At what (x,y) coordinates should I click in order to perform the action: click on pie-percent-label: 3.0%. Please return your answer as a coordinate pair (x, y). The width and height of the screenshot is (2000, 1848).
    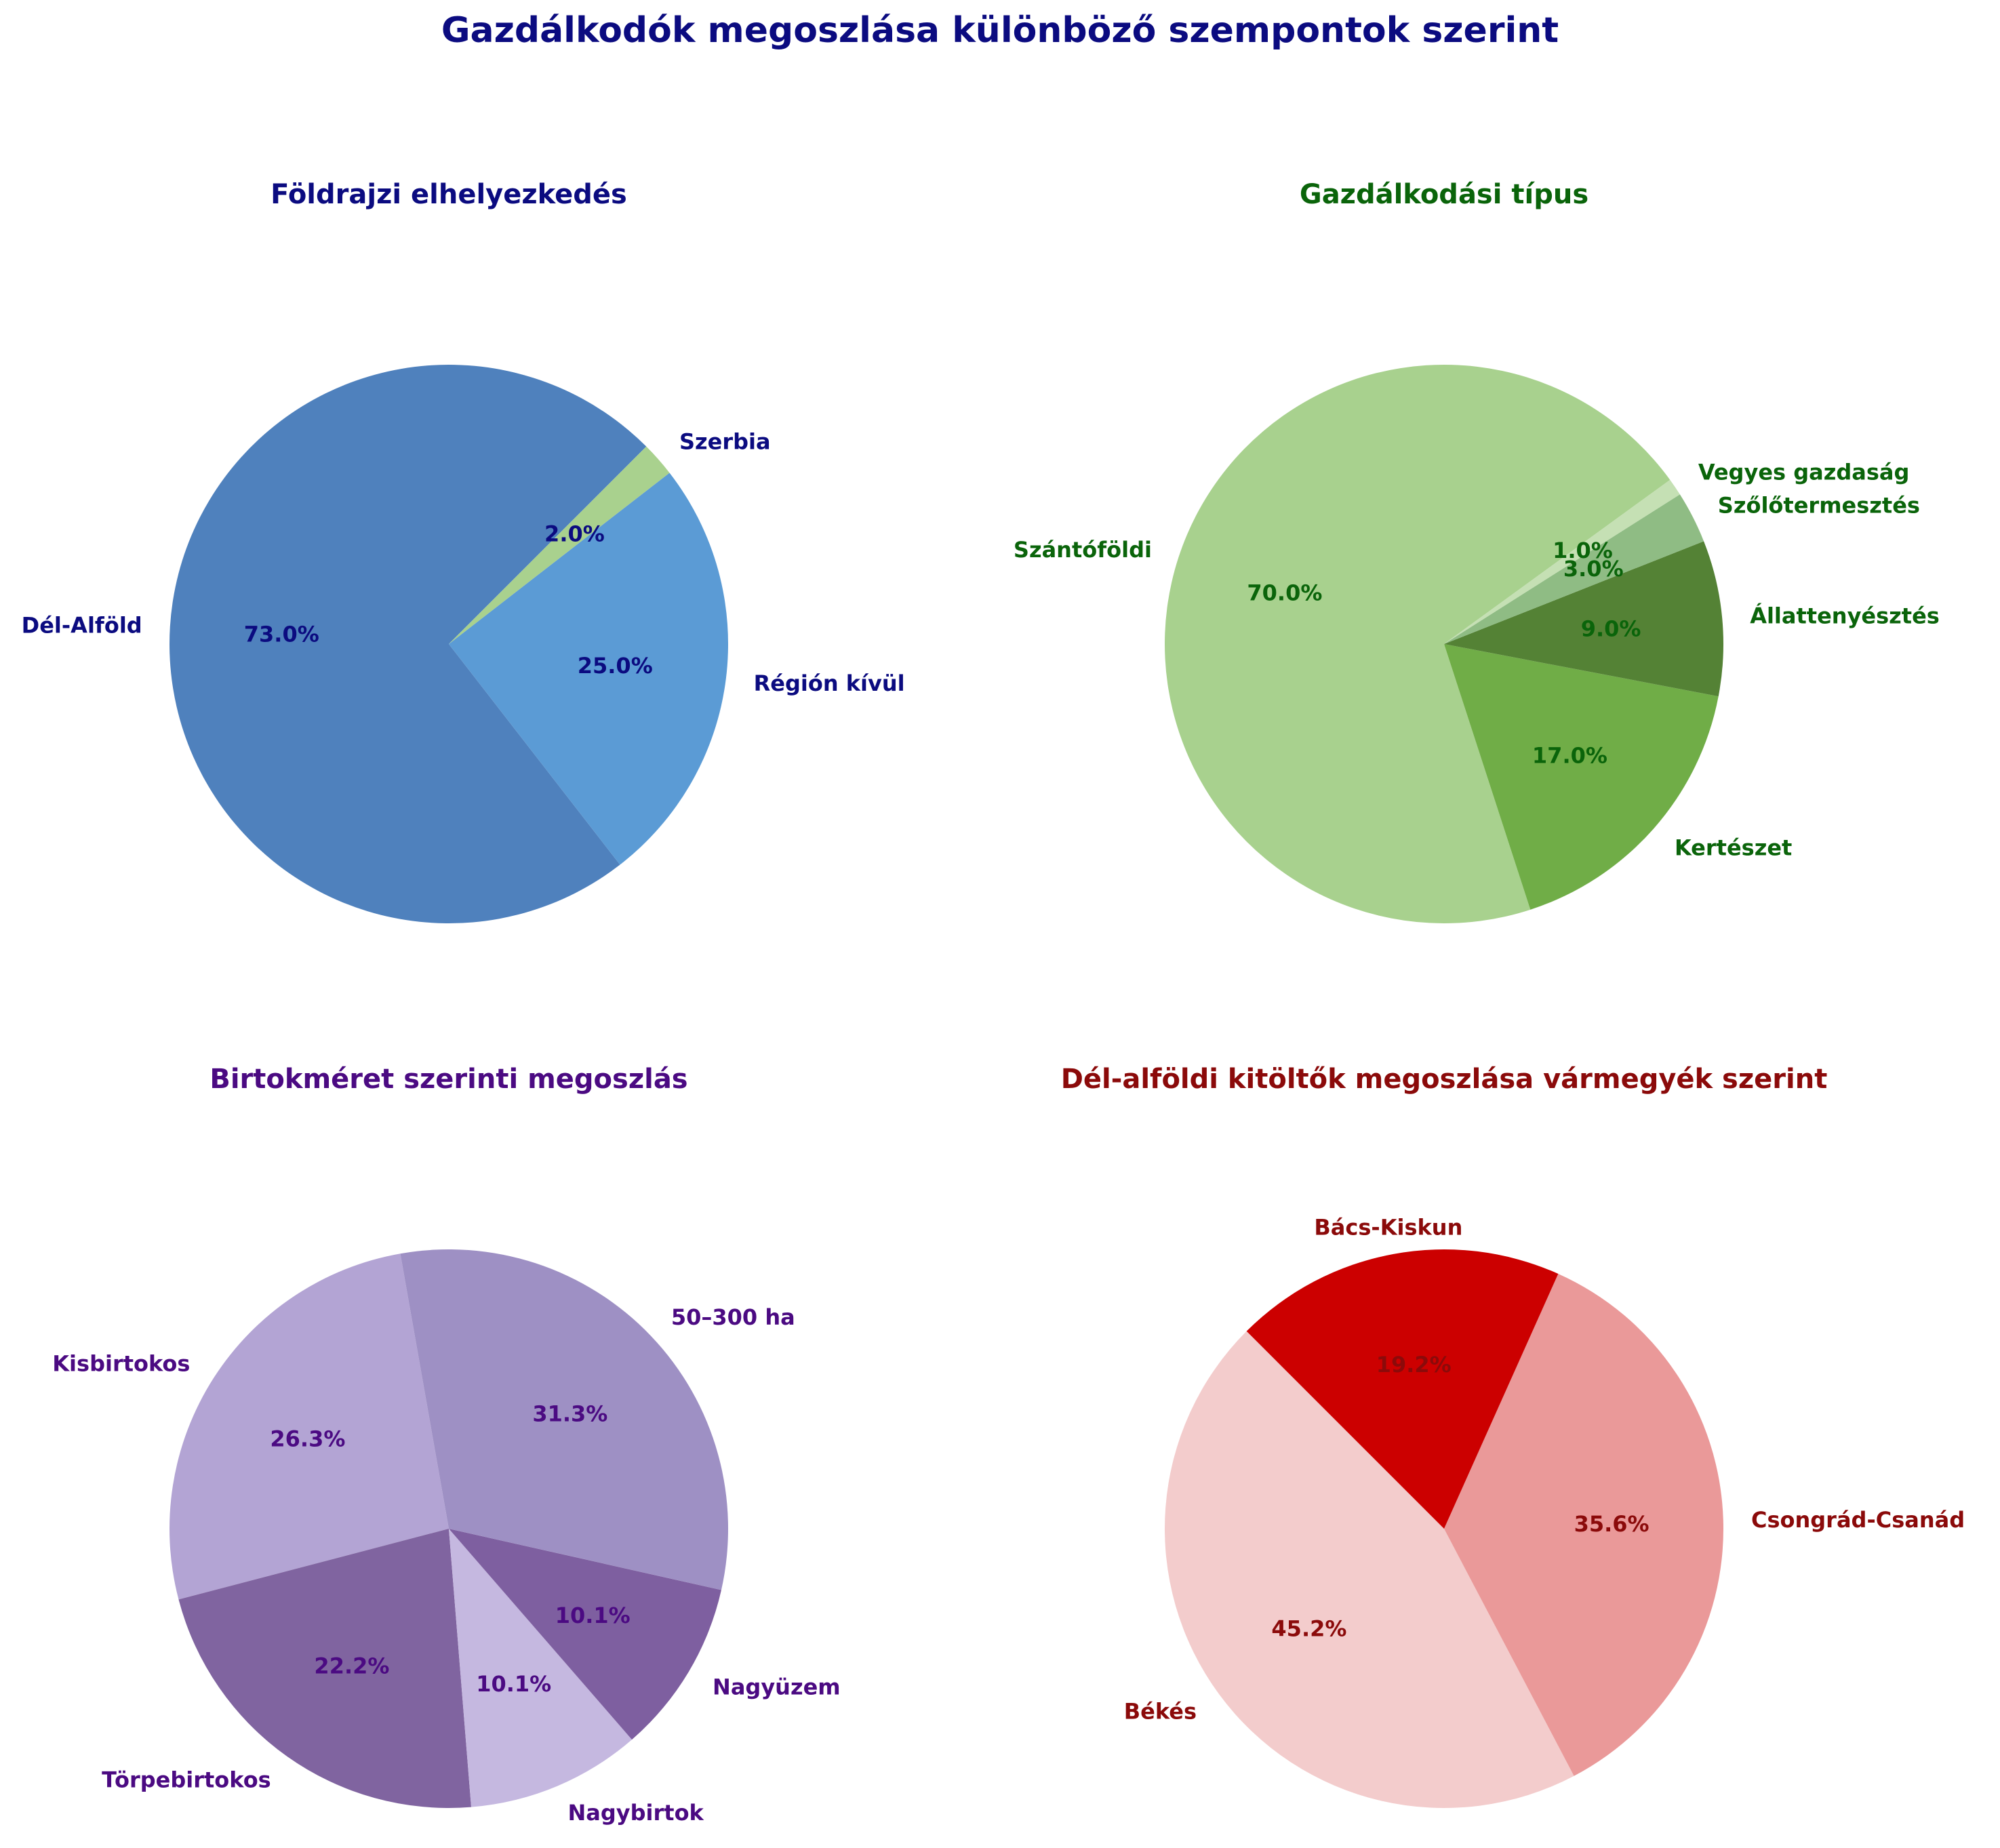
    Looking at the image, I should click on (1594, 569).